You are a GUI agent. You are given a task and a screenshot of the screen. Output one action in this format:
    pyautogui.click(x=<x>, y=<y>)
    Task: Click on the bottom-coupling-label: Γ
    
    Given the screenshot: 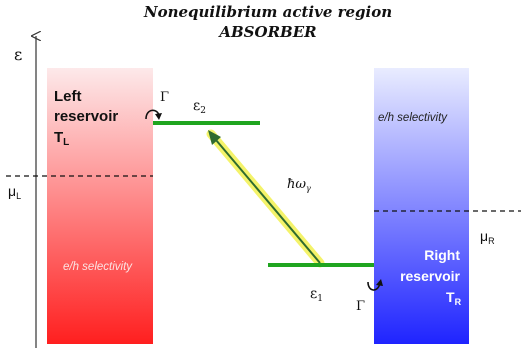 What is the action you would take?
    pyautogui.click(x=360, y=306)
    